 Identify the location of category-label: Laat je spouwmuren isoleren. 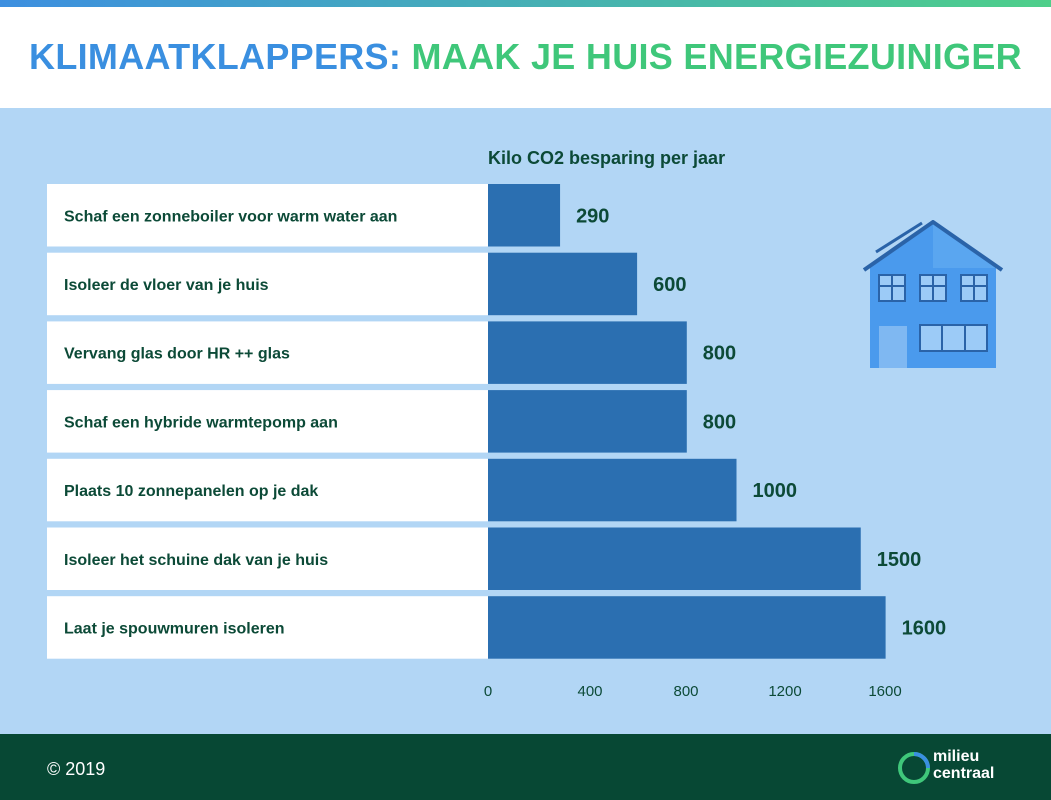
(174, 628).